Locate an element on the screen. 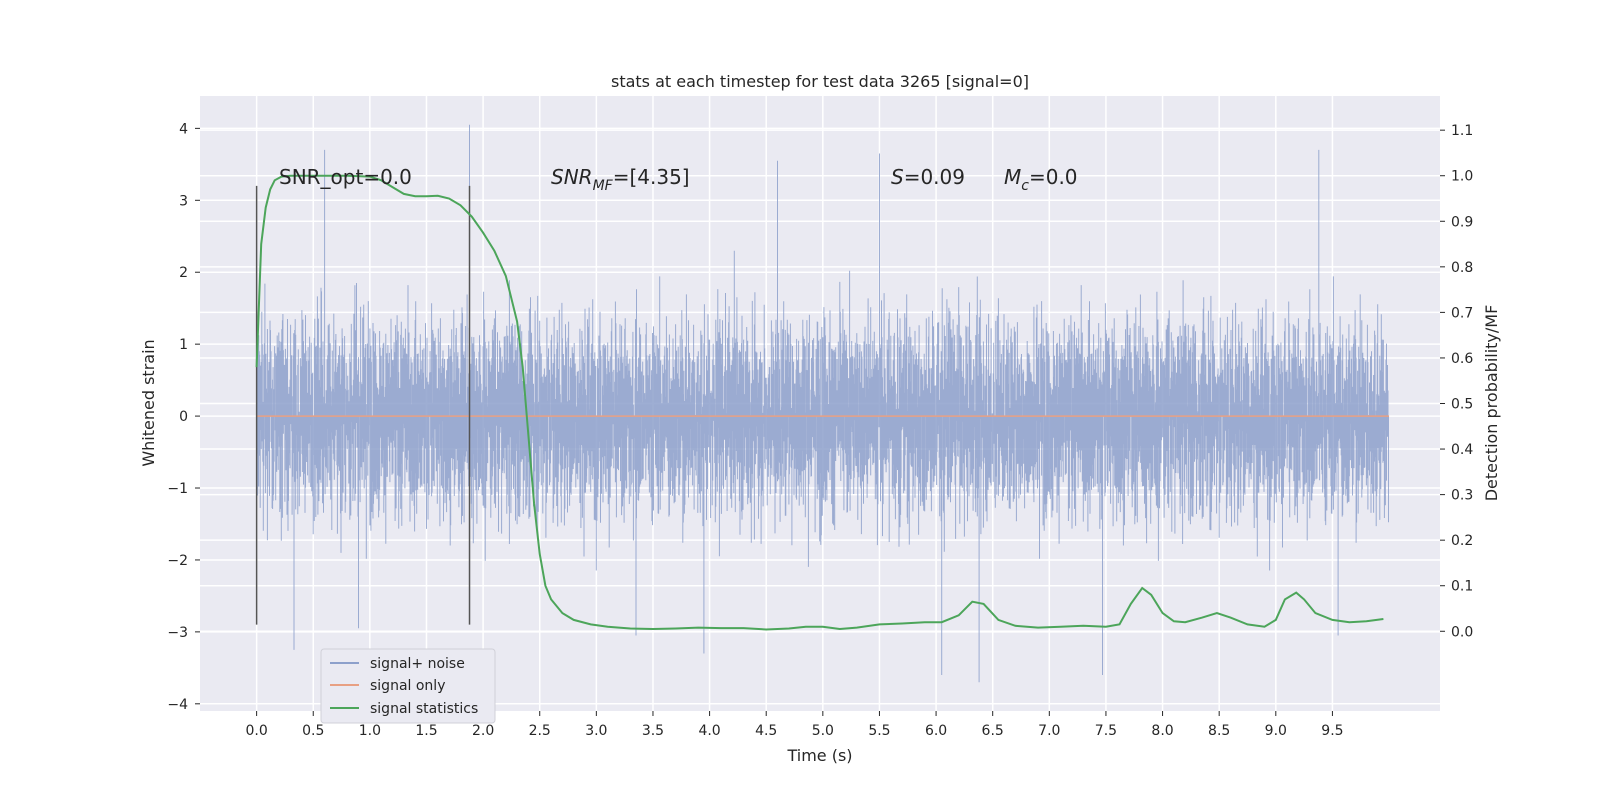  legend-box is located at coordinates (408, 686).